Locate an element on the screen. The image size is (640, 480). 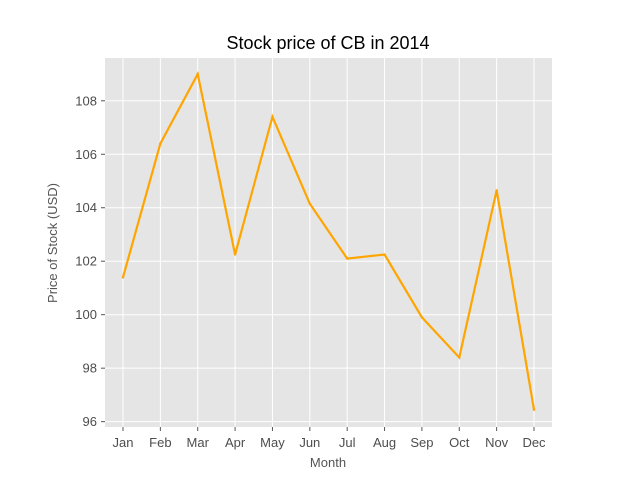
x-tick-label: Sep is located at coordinates (421, 442).